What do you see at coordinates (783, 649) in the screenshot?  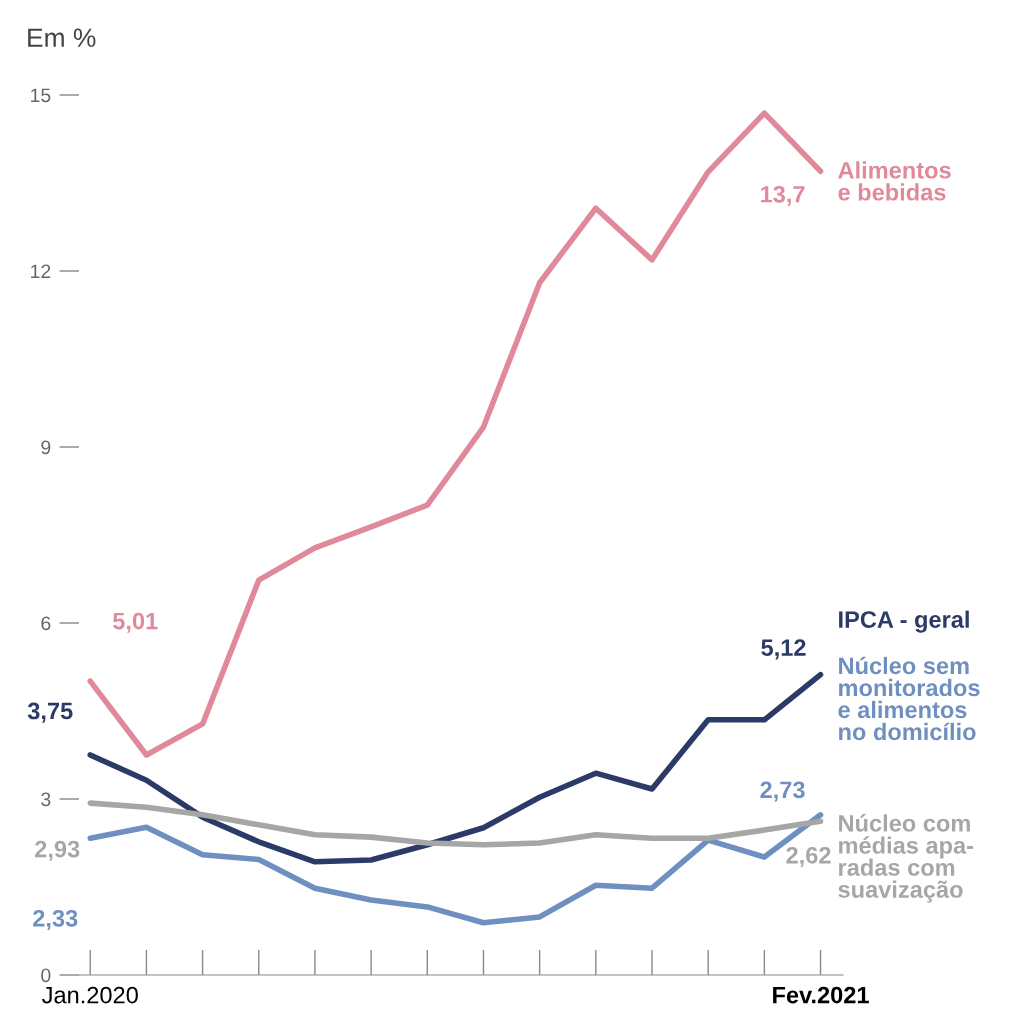 I see `data-label: 5,12` at bounding box center [783, 649].